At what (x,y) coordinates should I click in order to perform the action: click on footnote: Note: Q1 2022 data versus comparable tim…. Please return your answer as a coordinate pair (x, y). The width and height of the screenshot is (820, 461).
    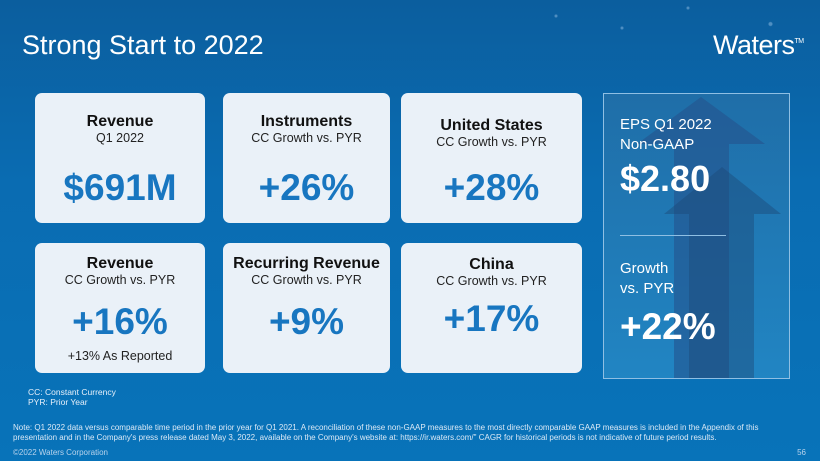
    Looking at the image, I should click on (386, 432).